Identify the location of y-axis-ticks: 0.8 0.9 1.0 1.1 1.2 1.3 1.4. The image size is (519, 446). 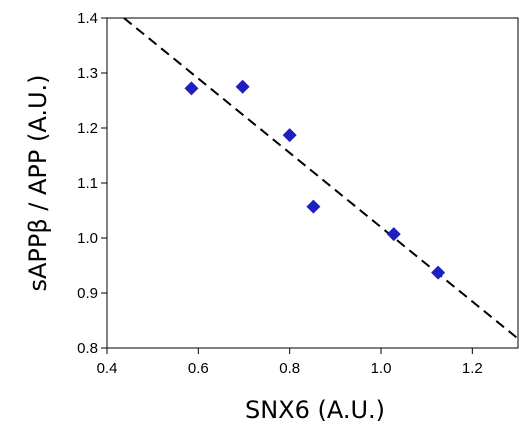
(92, 183).